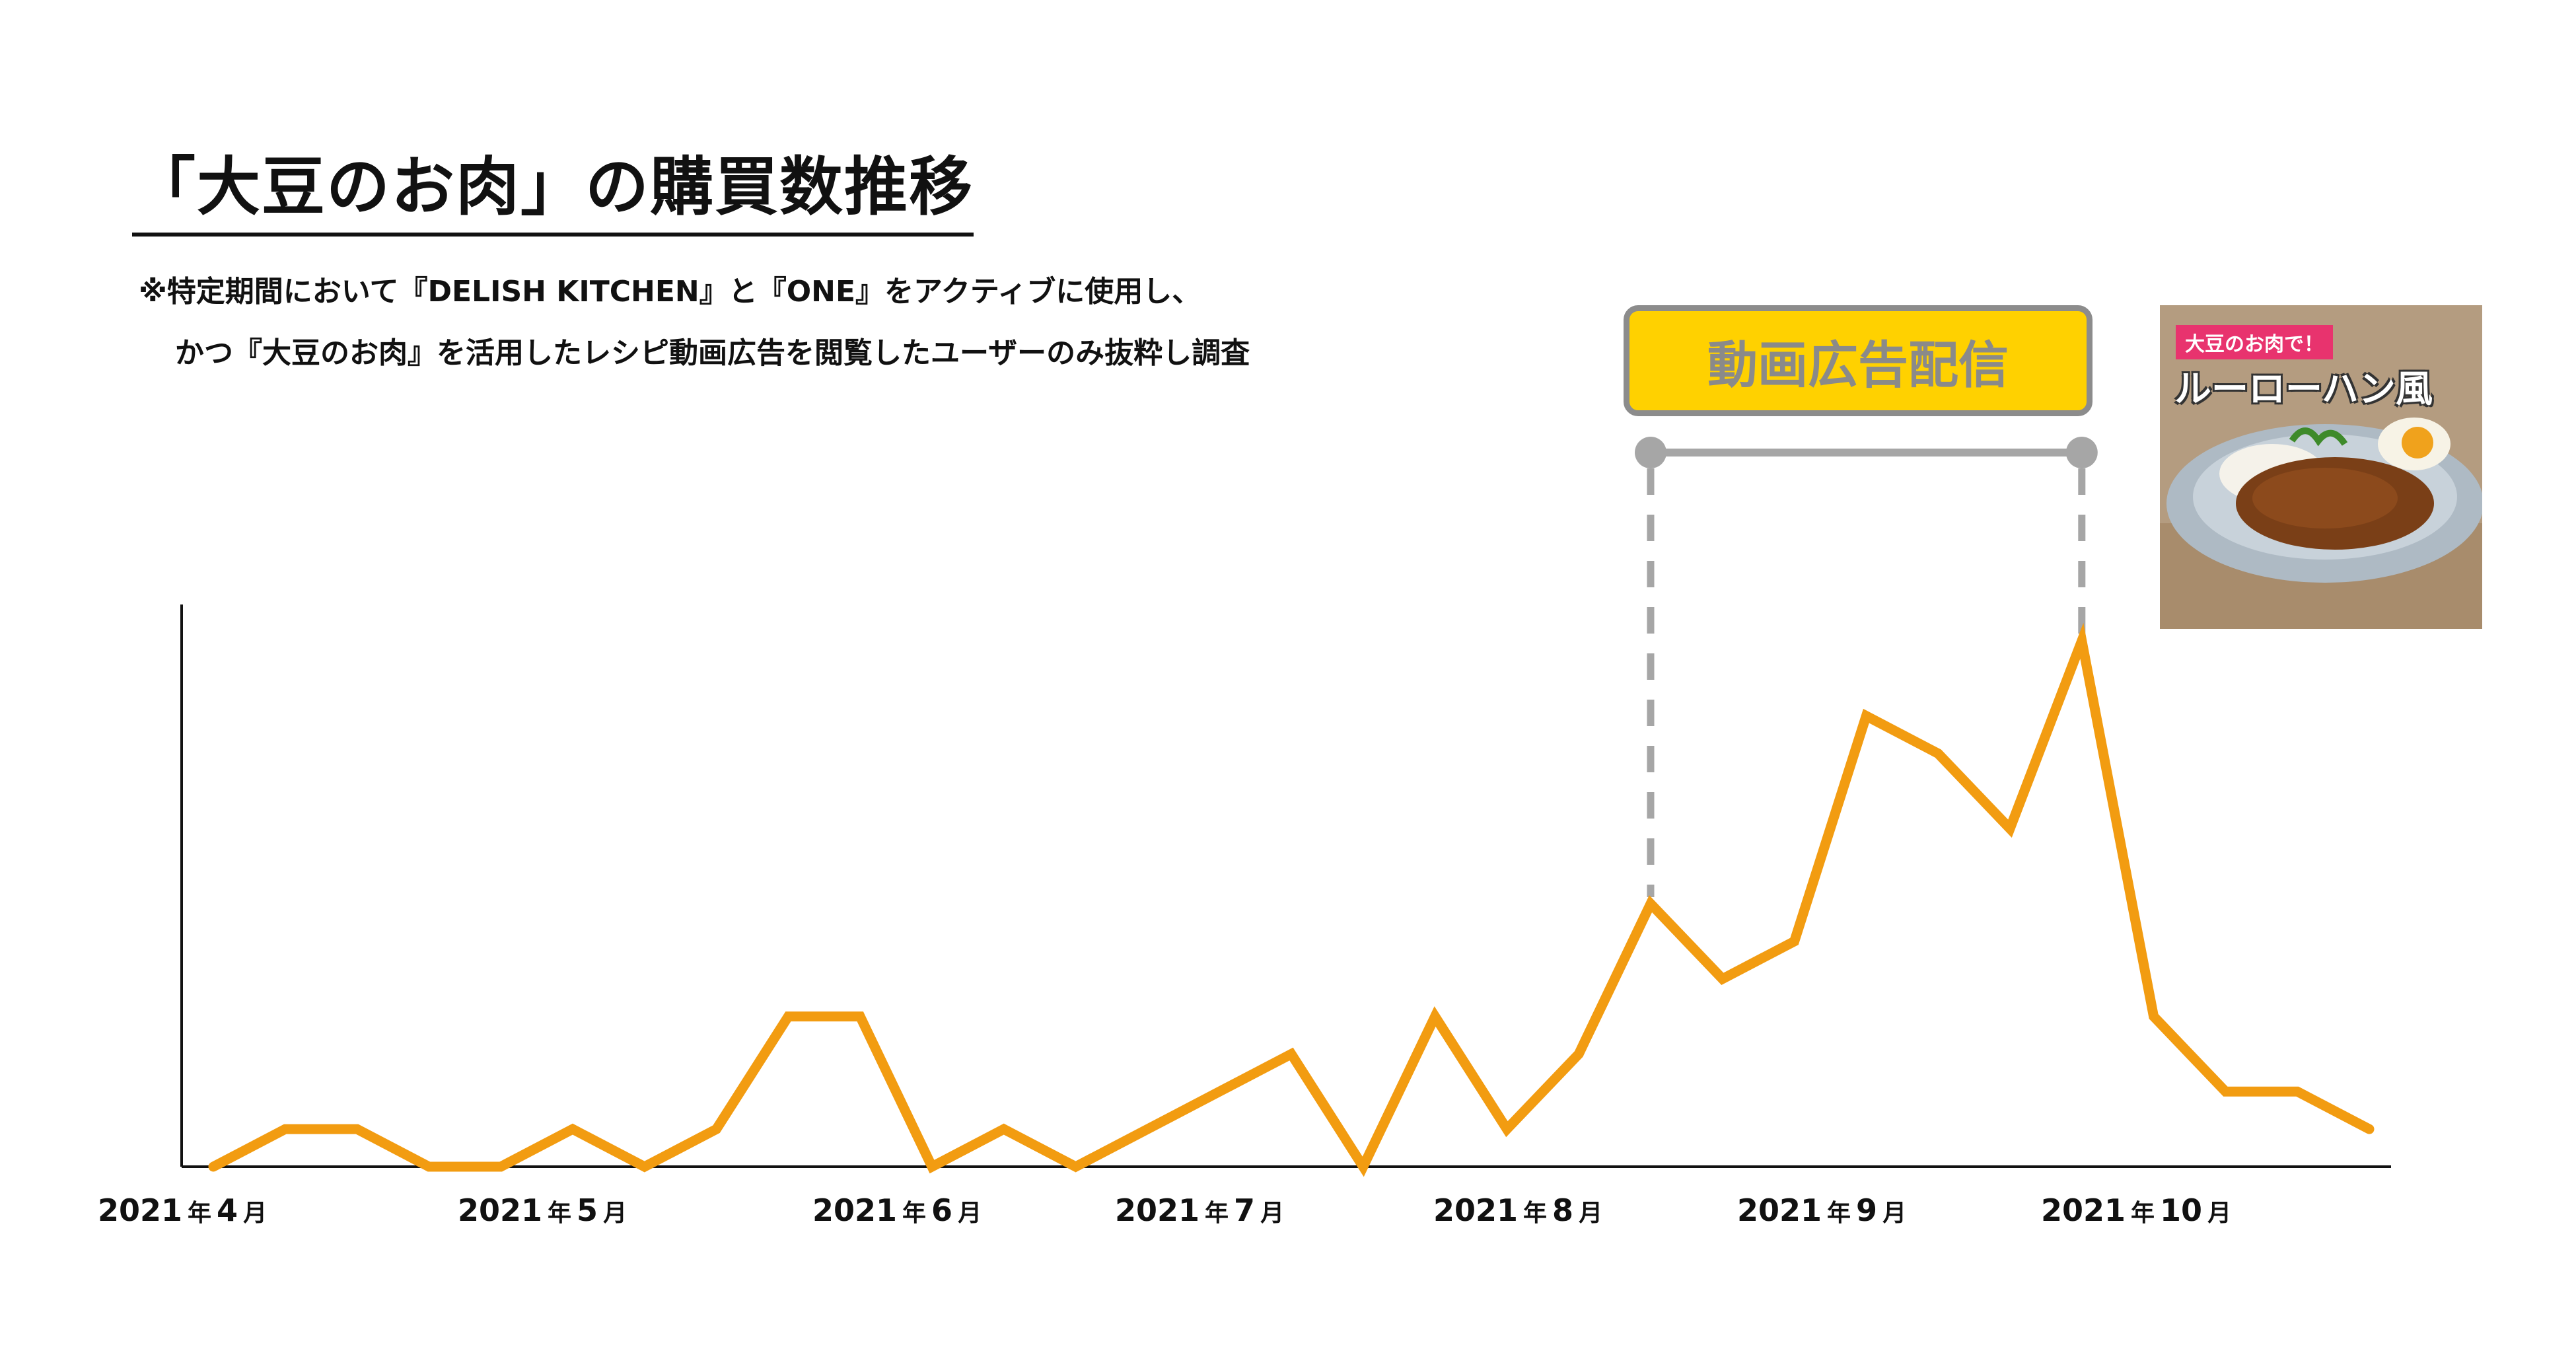  Describe the element at coordinates (553, 186) in the screenshot. I see `page-title: 「大豆のお肉」の購買数推移` at that location.